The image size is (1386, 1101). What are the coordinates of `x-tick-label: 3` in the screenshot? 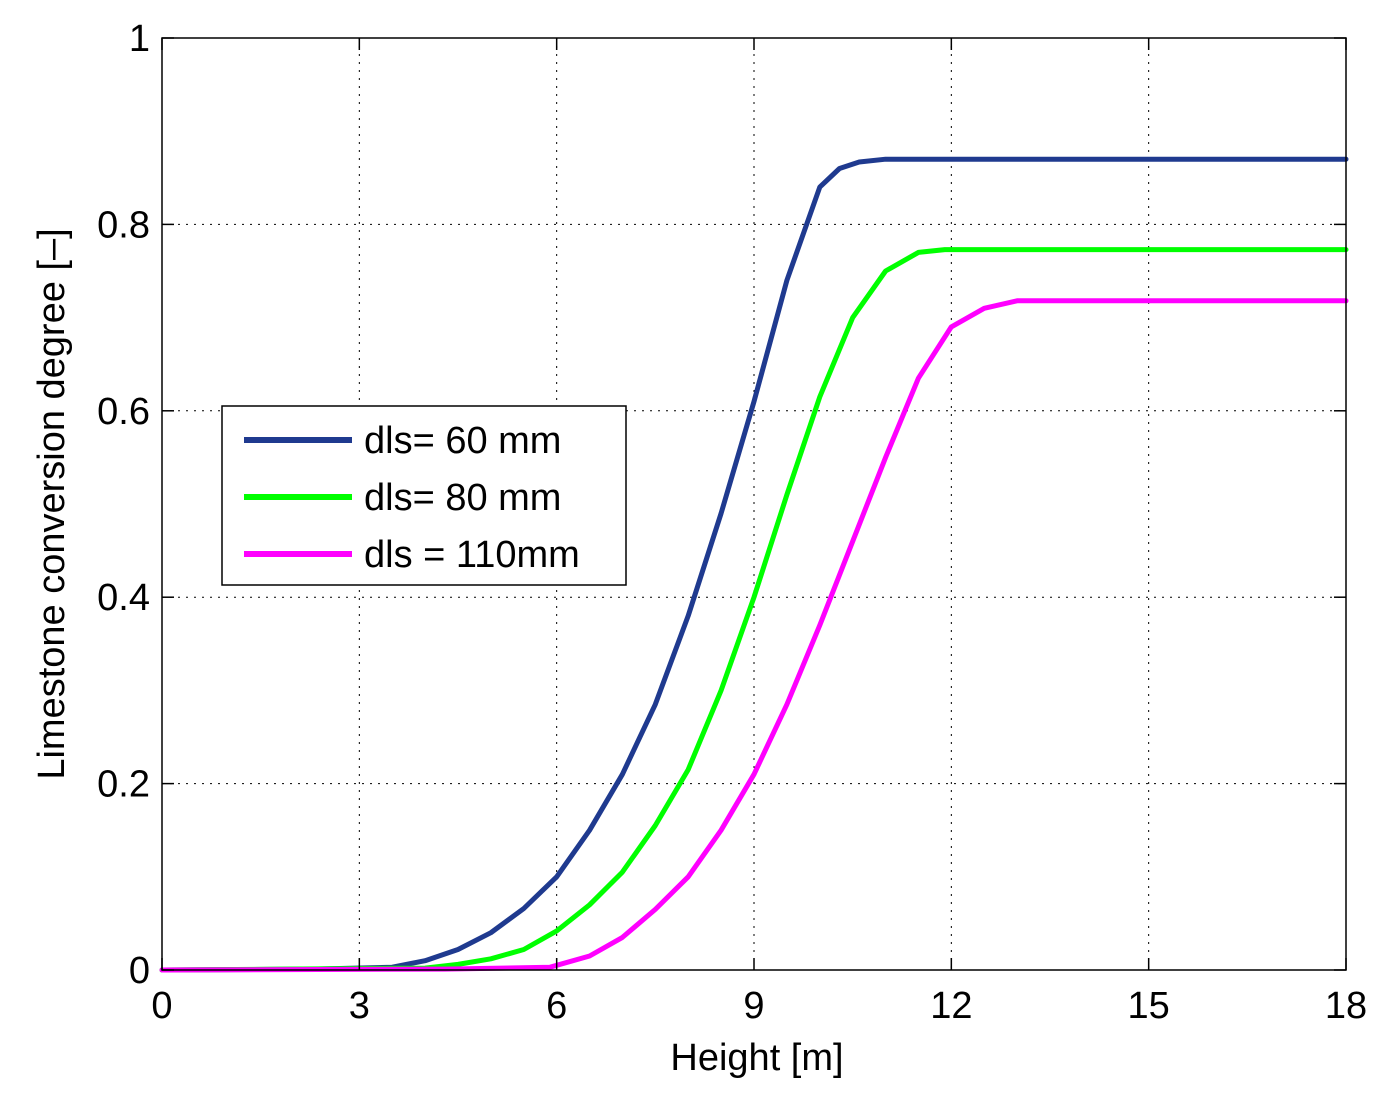 It's located at (359, 1006).